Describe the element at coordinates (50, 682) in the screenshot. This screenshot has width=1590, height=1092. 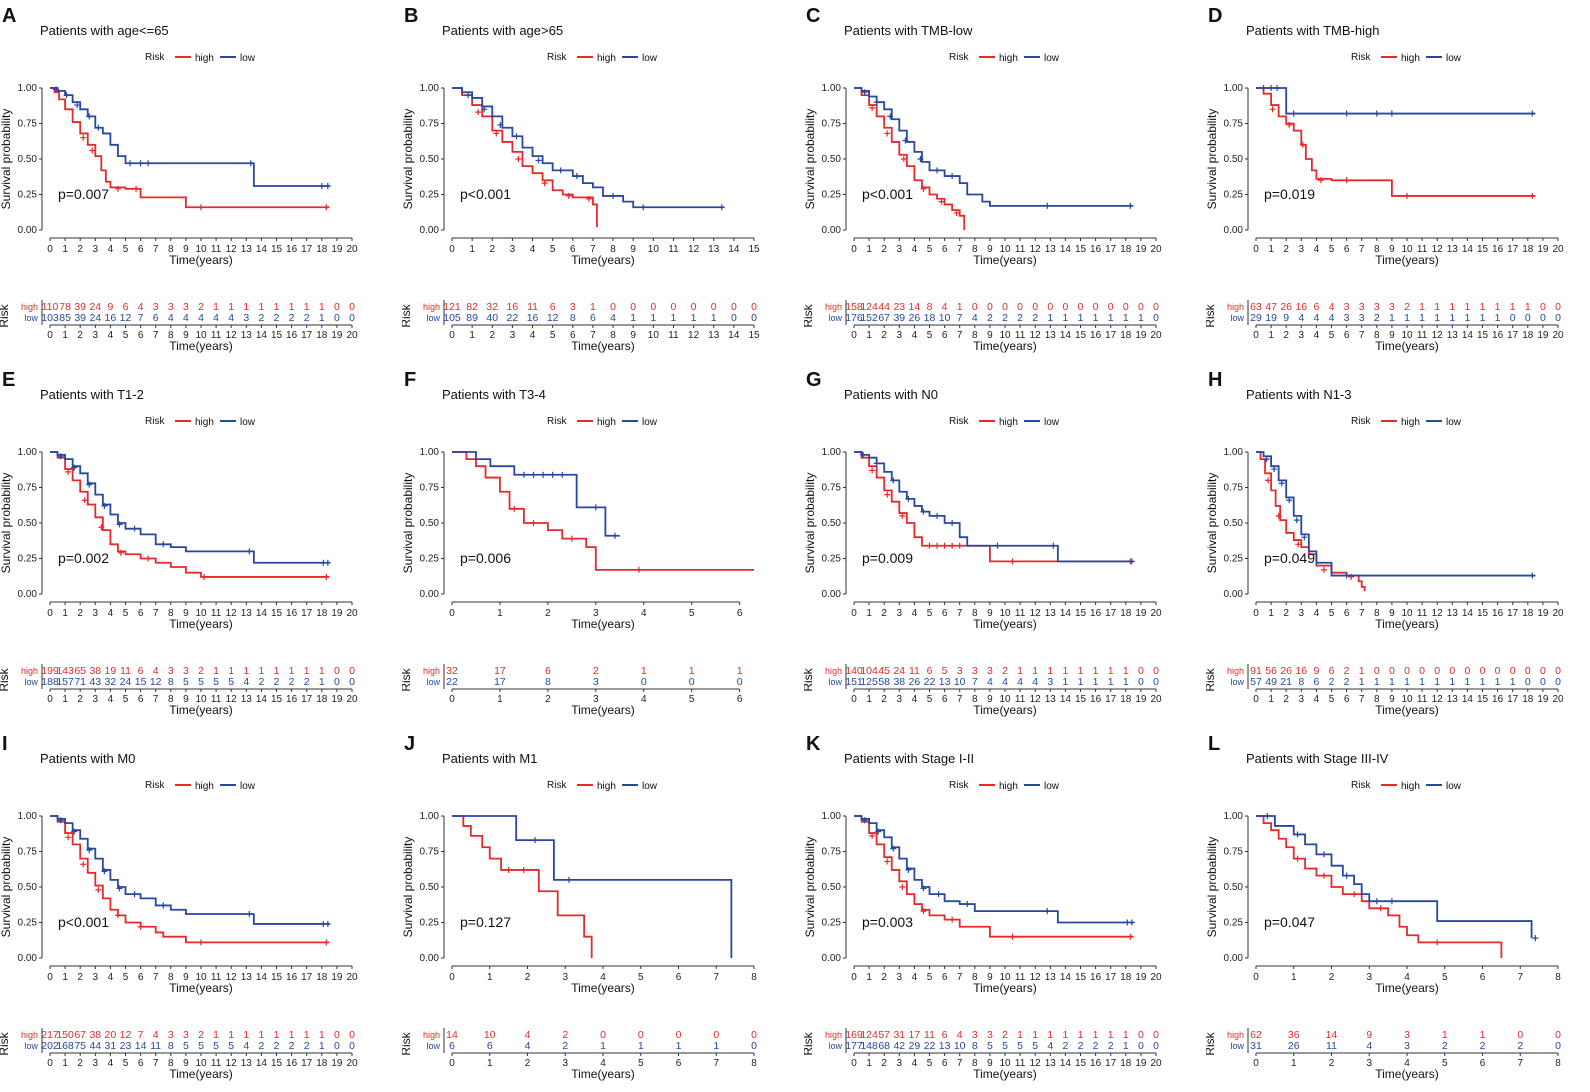
I see `at-risk-count-low: 188` at that location.